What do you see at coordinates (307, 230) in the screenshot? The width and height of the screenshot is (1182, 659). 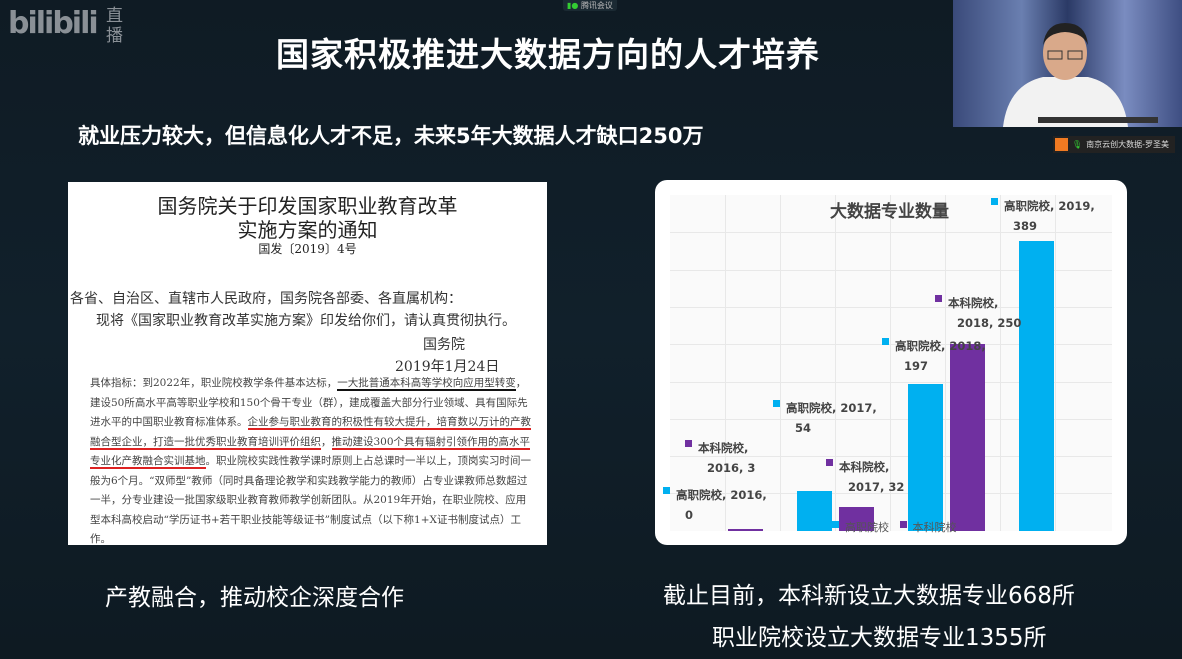 I see `doc-title-2: 实施方案的通知` at bounding box center [307, 230].